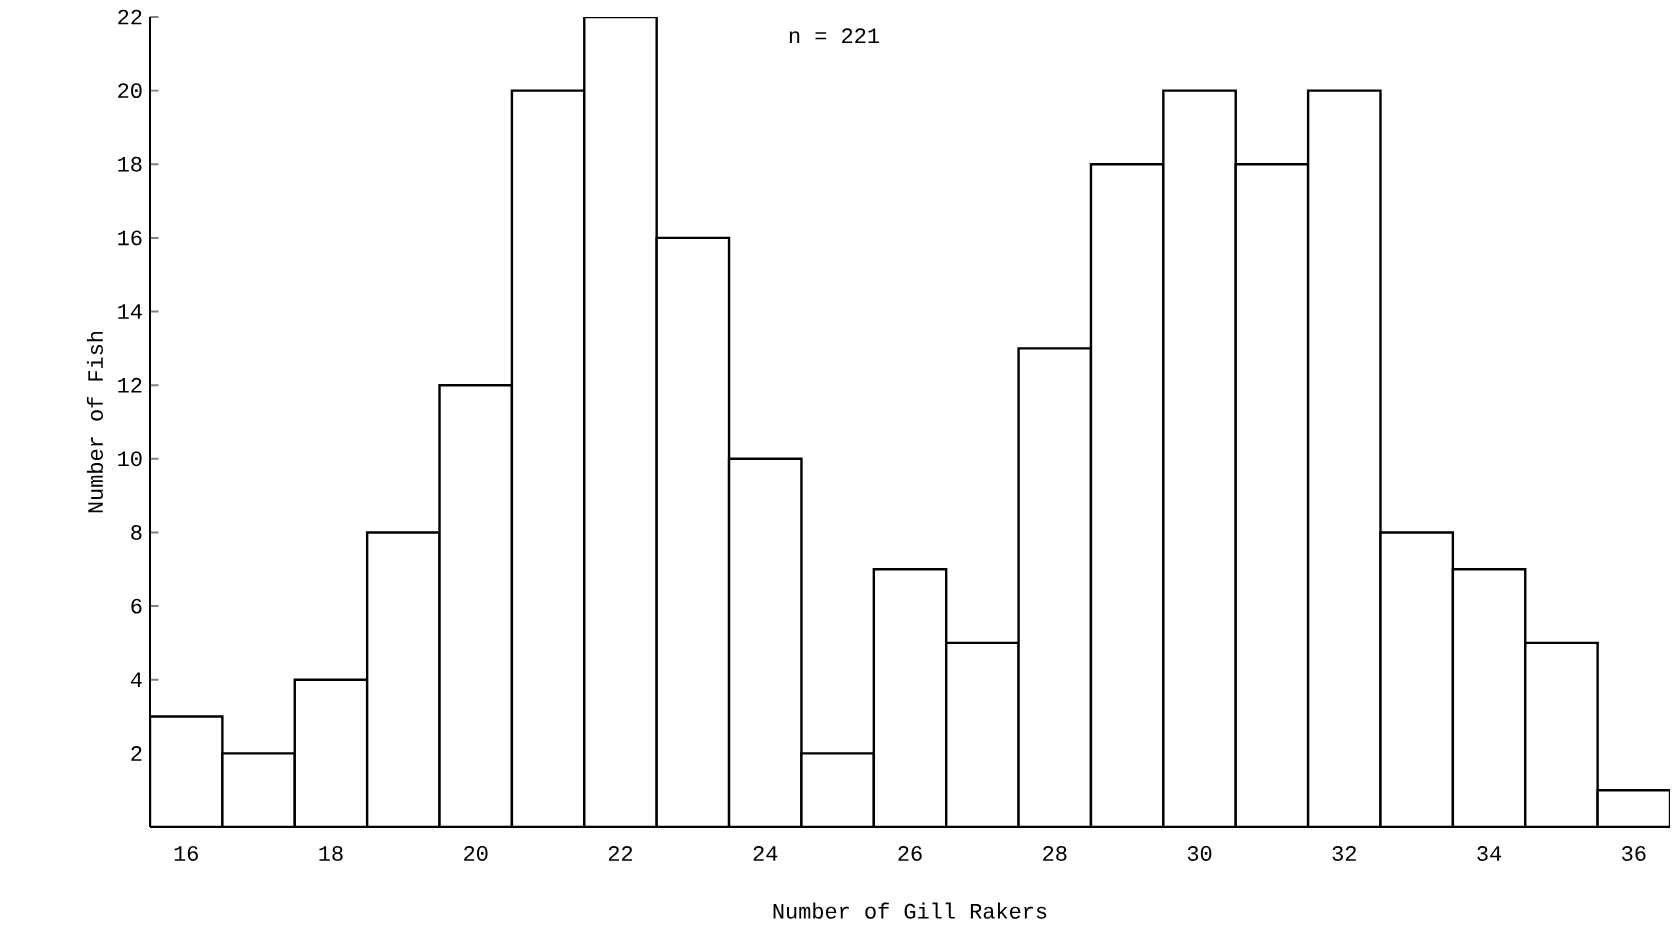 This screenshot has width=1678, height=943. Describe the element at coordinates (130, 164) in the screenshot. I see `y-tick-label: 18` at that location.